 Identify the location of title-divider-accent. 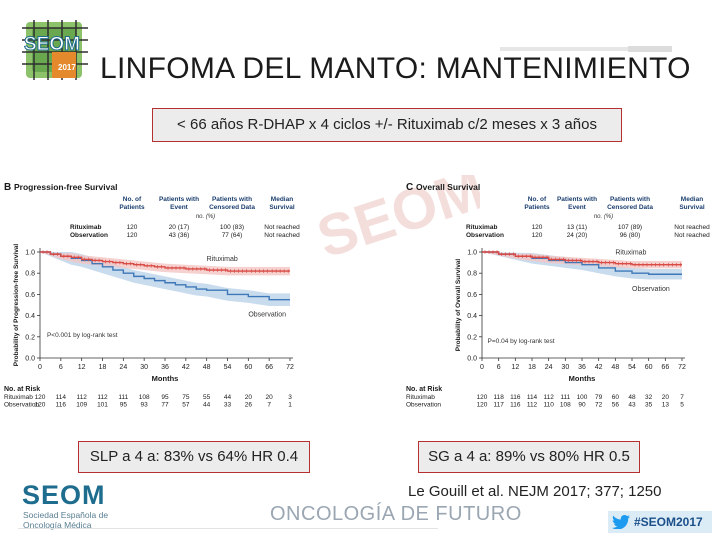
(650, 49).